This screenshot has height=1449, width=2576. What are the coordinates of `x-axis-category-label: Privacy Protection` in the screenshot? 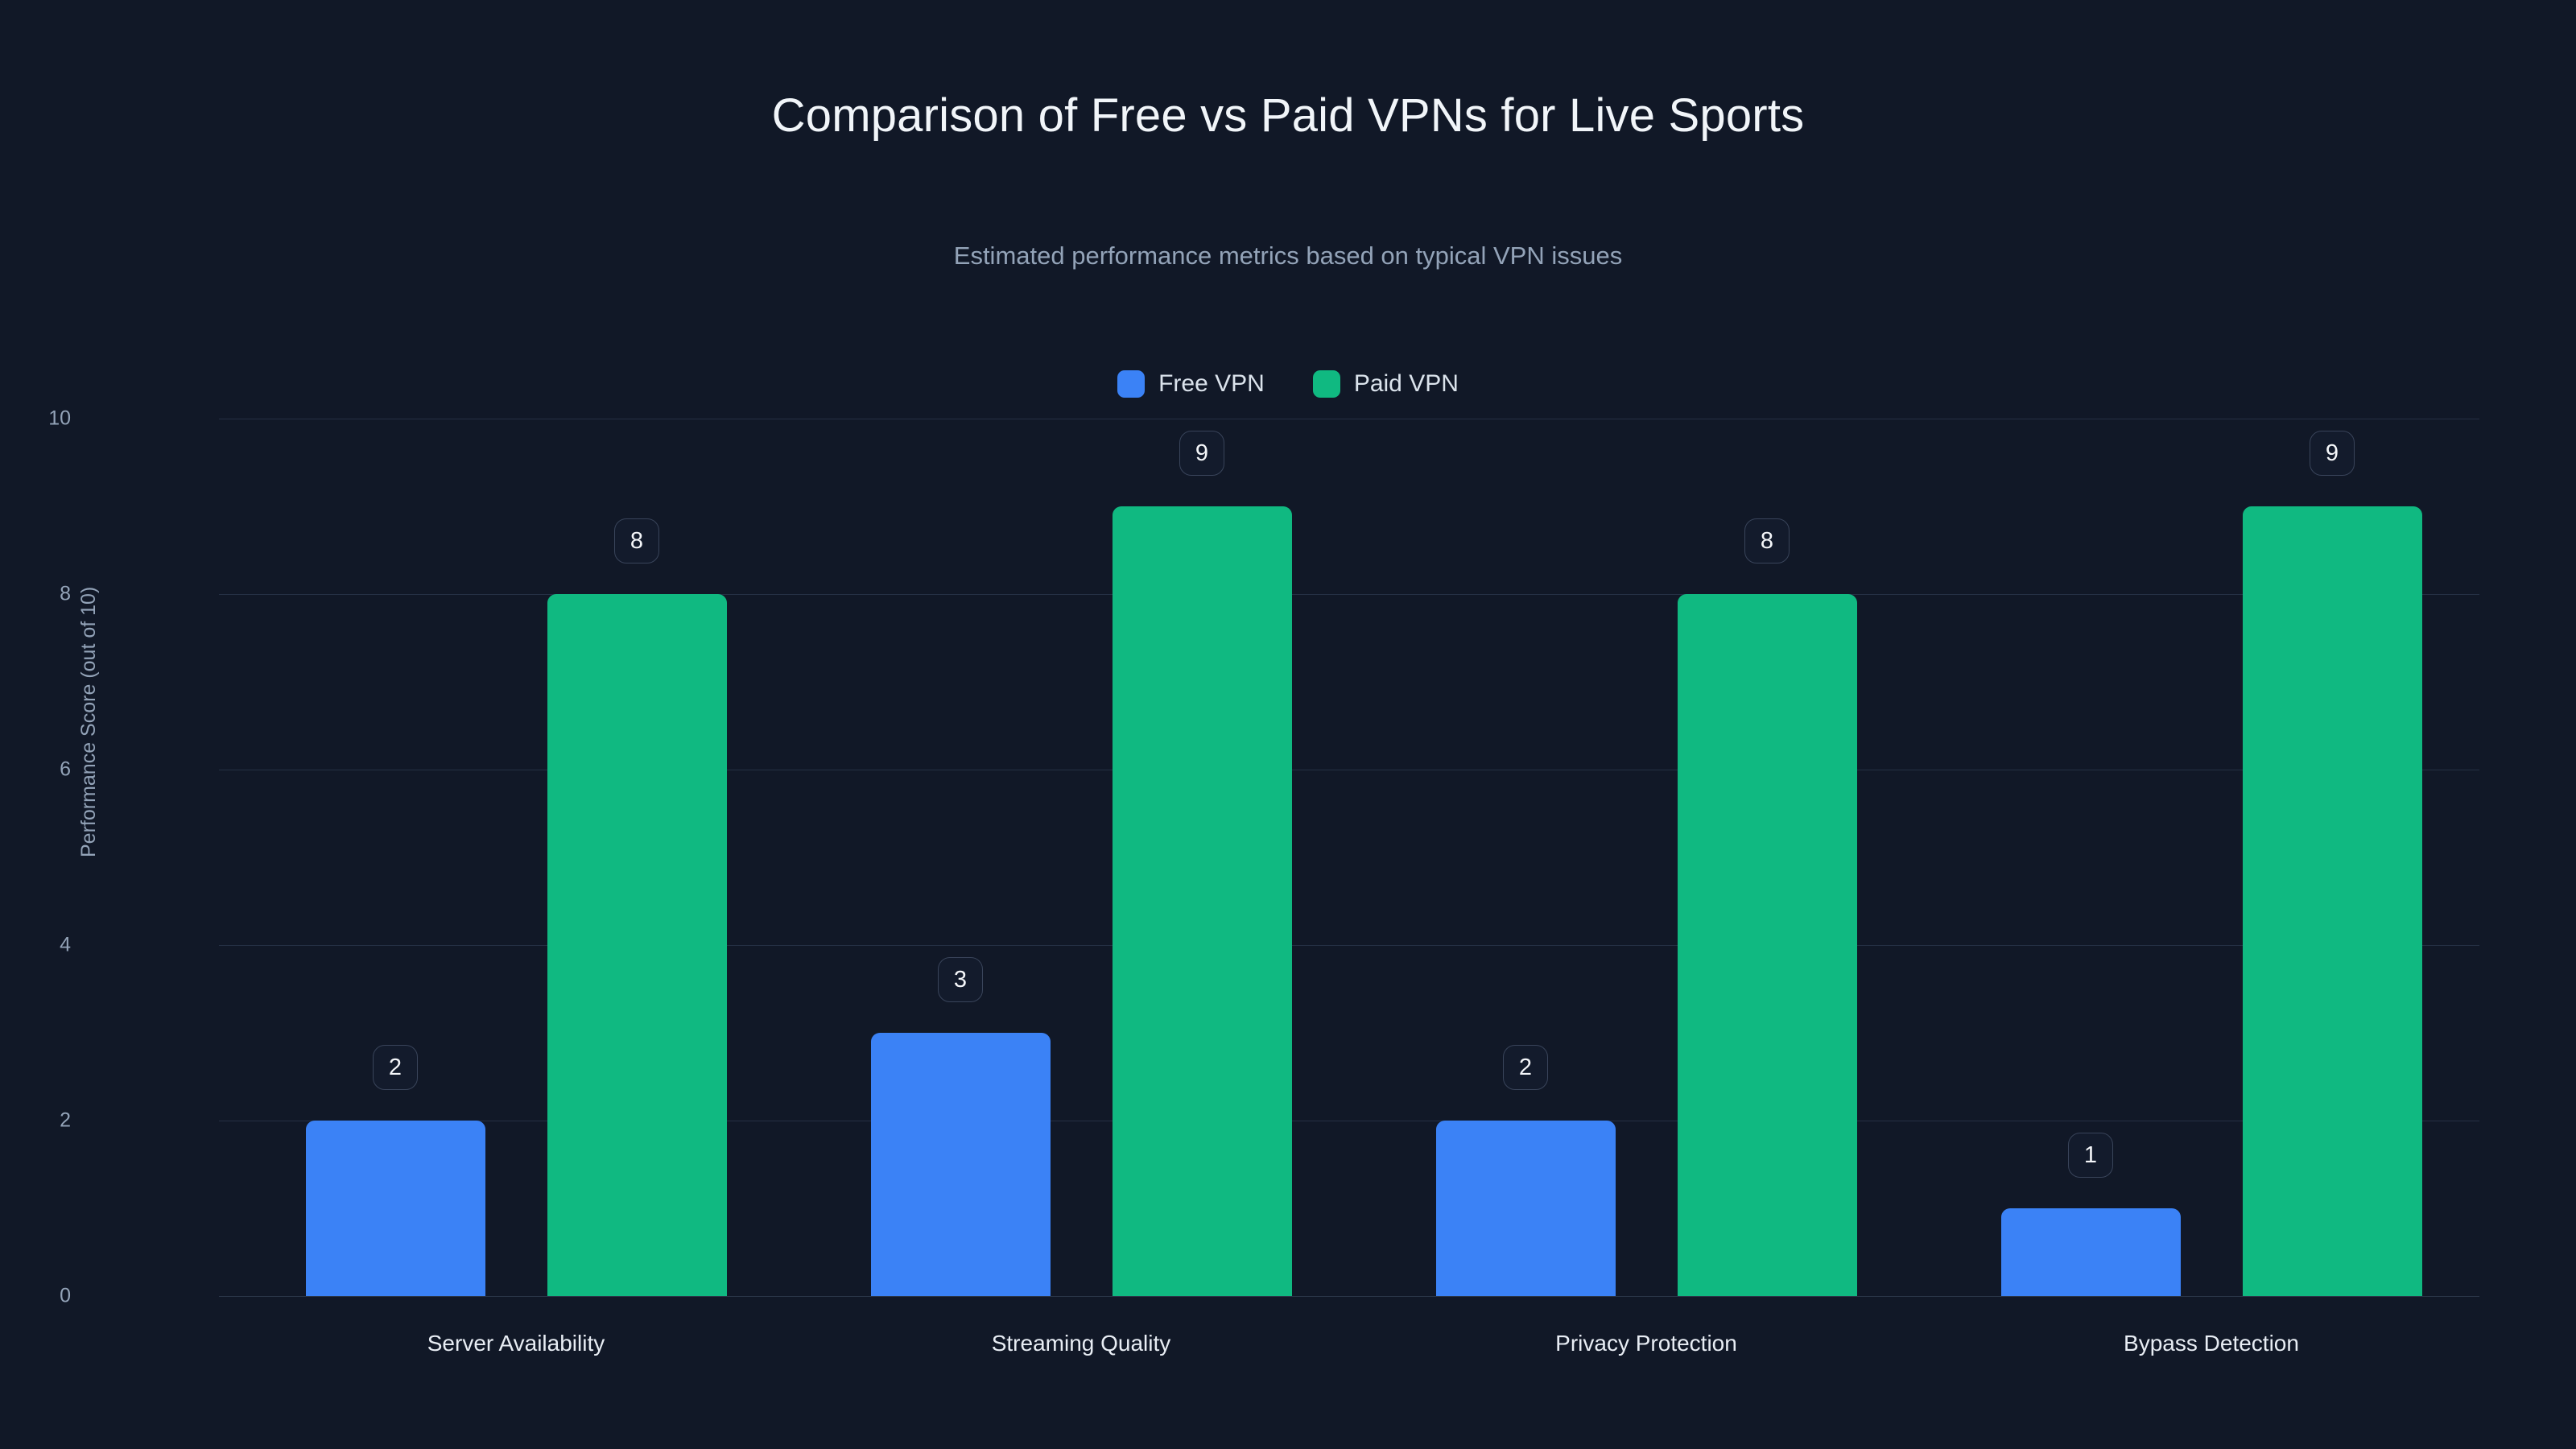 It's located at (1646, 1343).